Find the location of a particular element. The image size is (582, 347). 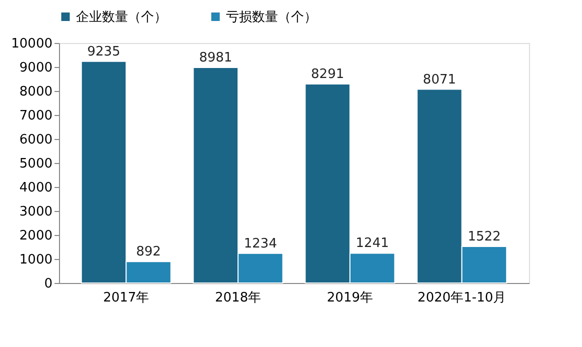

data-label: 8981 is located at coordinates (215, 58).